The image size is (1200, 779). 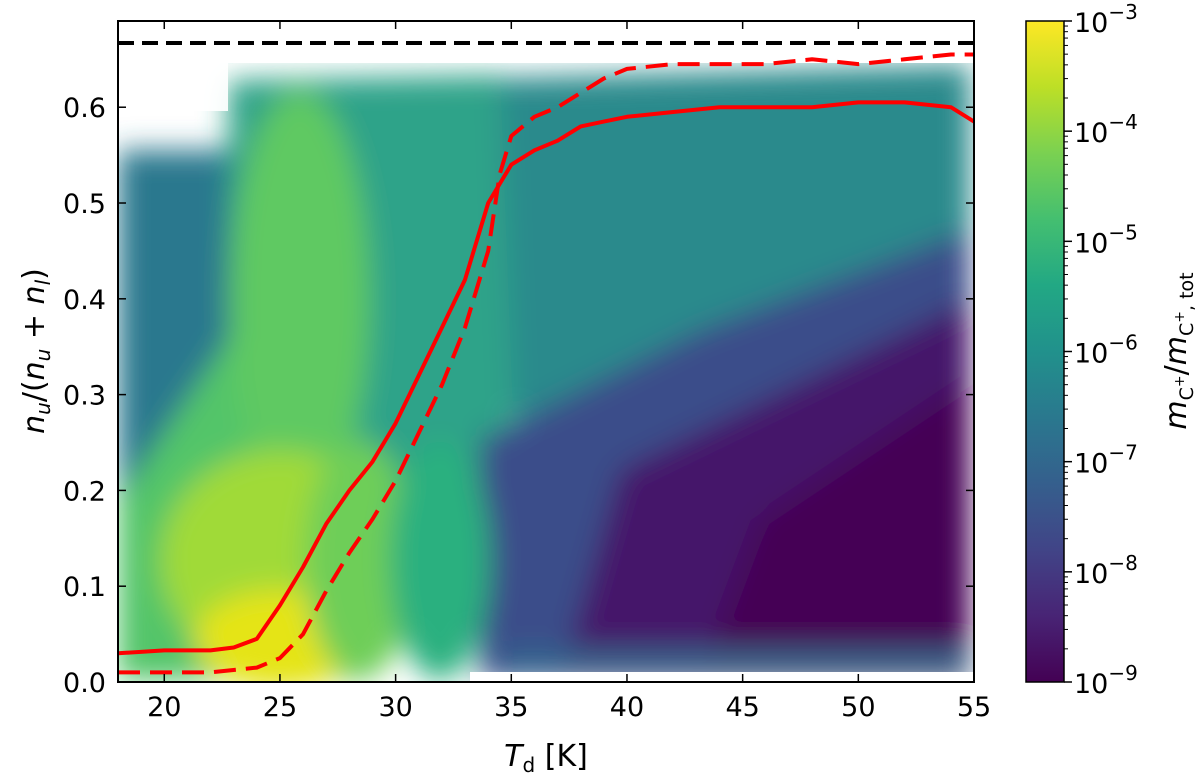 What do you see at coordinates (1106, 350) in the screenshot?
I see `colorbar-tick-label: 10⁻⁶` at bounding box center [1106, 350].